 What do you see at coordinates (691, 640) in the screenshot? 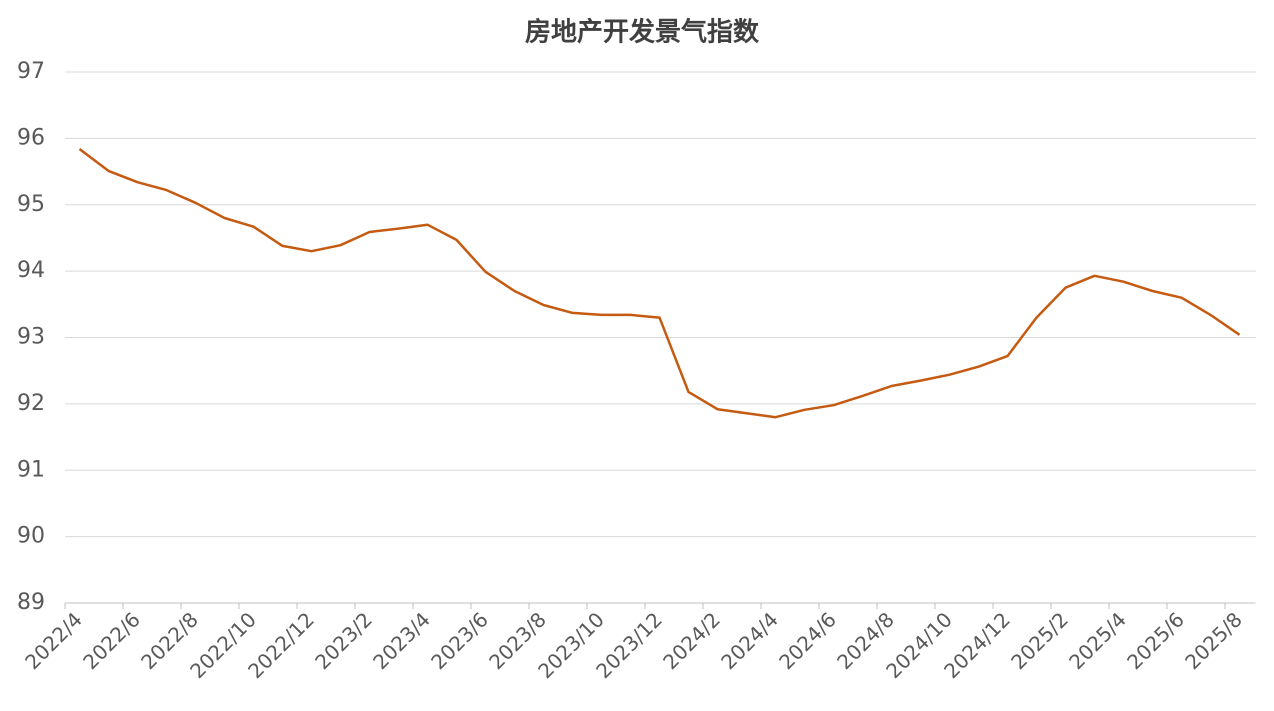
I see `x-tick-label: 2024/2` at bounding box center [691, 640].